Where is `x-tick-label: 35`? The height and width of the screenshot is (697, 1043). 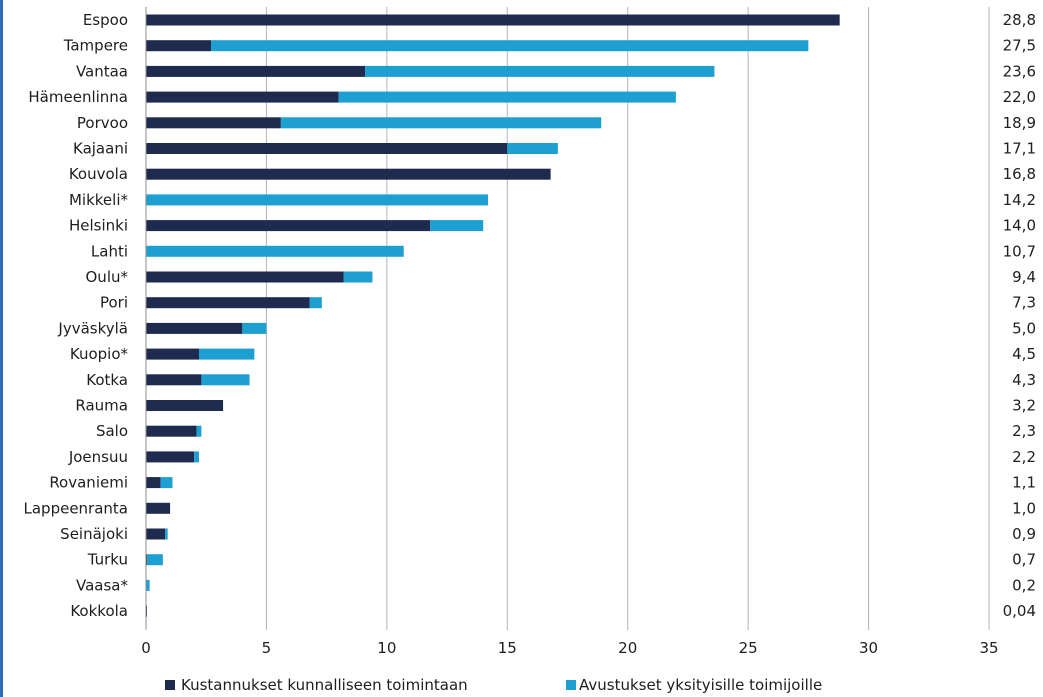
x-tick-label: 35 is located at coordinates (988, 648).